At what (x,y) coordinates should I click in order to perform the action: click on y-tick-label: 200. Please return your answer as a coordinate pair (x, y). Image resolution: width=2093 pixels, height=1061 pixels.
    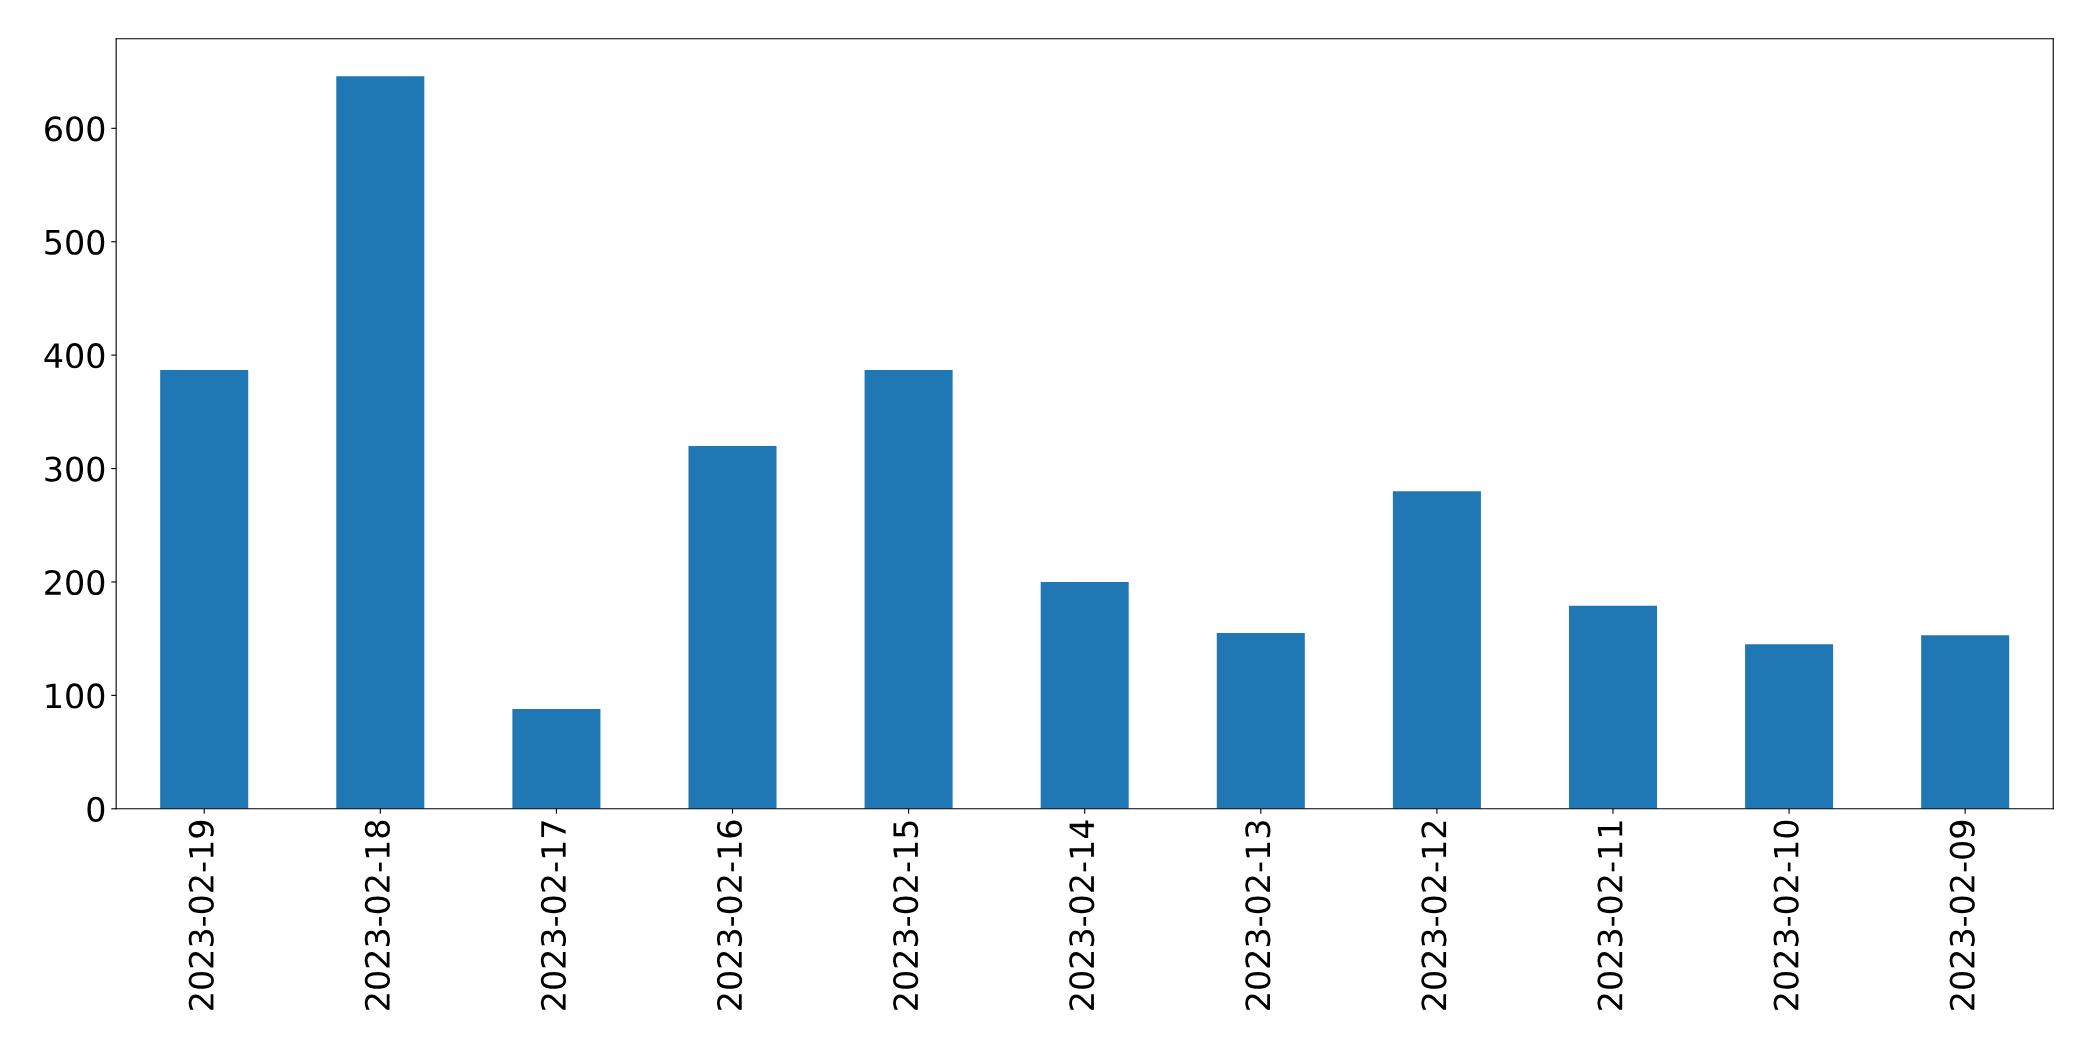
    Looking at the image, I should click on (75, 582).